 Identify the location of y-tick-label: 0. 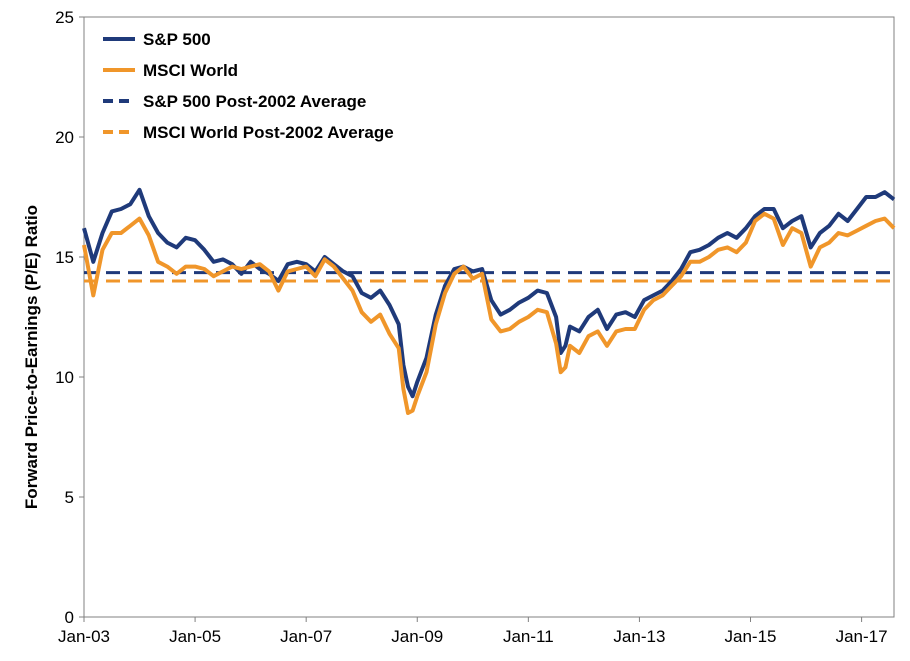
(69, 617).